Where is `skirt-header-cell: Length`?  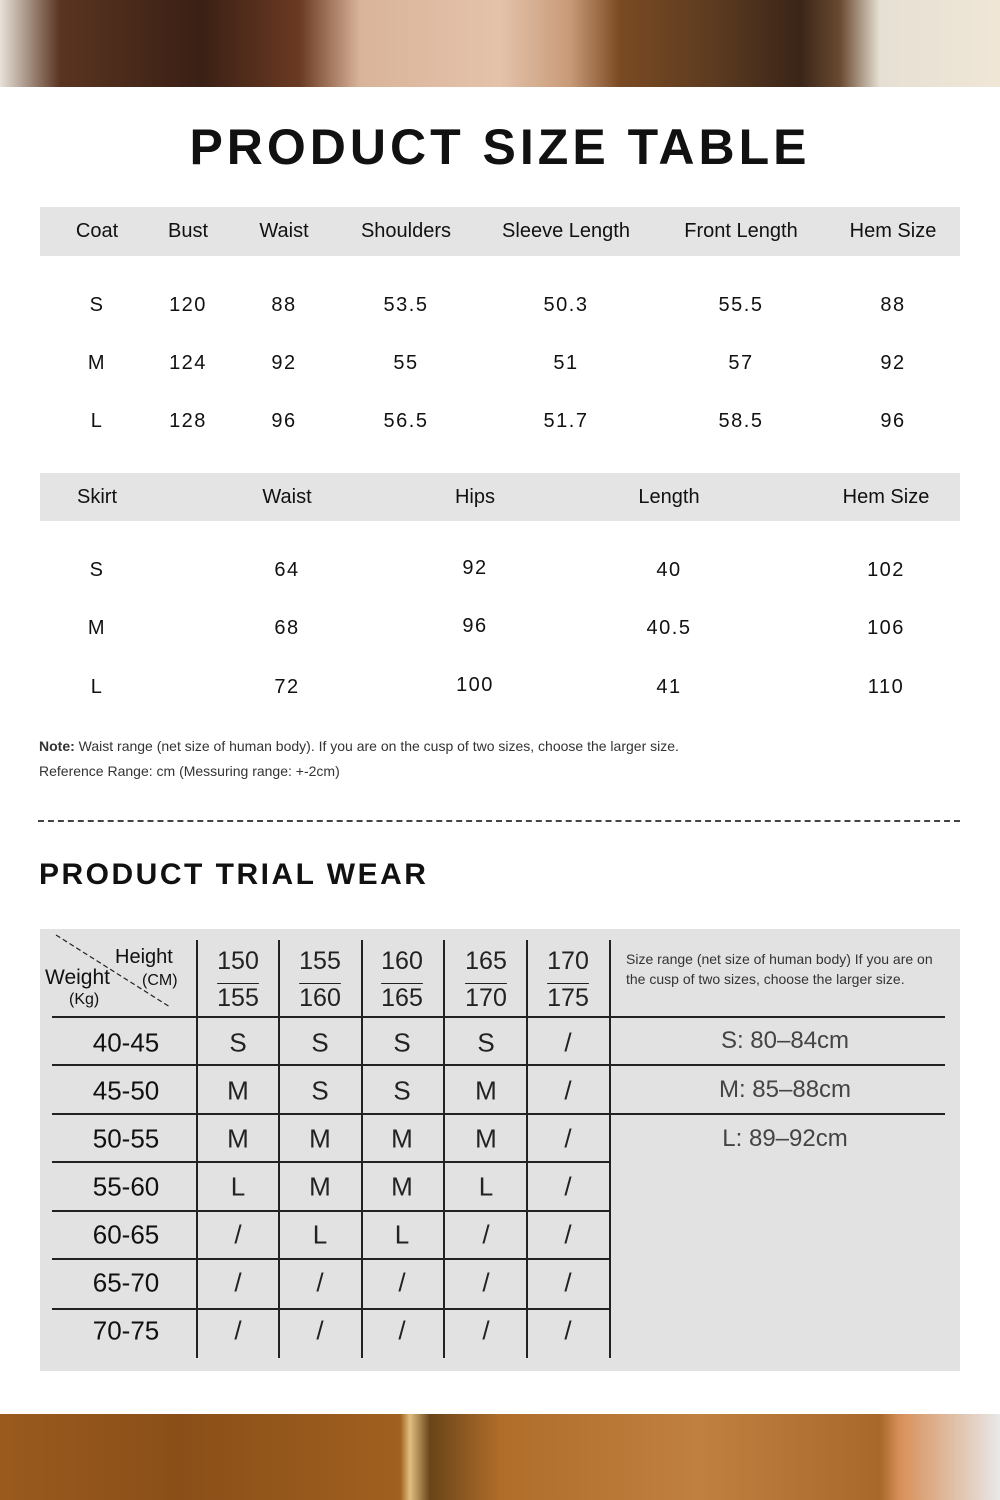
skirt-header-cell: Length is located at coordinates (669, 497).